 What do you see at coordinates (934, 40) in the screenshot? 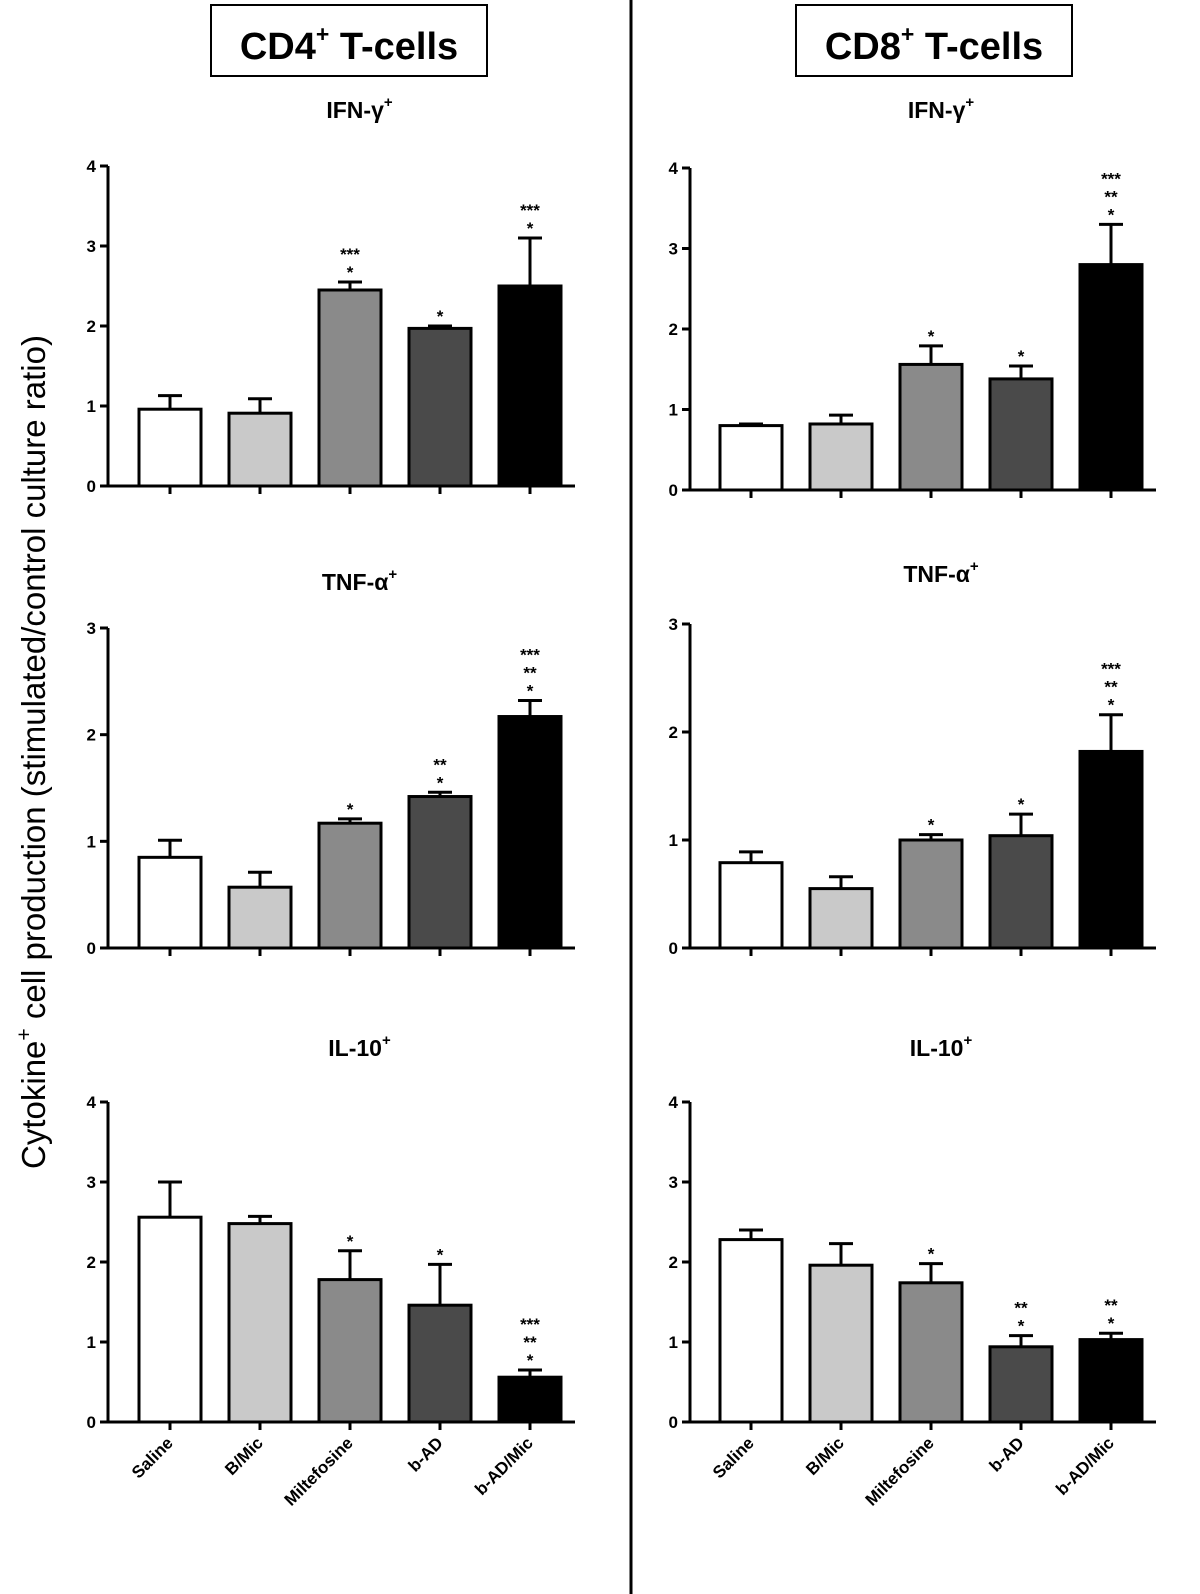
I see `cd8-title-box: CD8+ T-cells` at bounding box center [934, 40].